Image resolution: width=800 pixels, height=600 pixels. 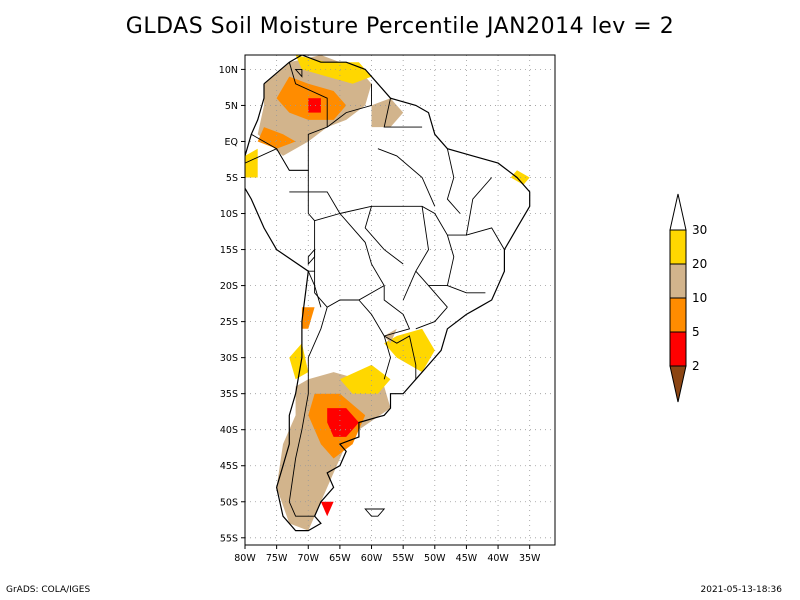 What do you see at coordinates (309, 558) in the screenshot?
I see `lon-tick-label: 70W` at bounding box center [309, 558].